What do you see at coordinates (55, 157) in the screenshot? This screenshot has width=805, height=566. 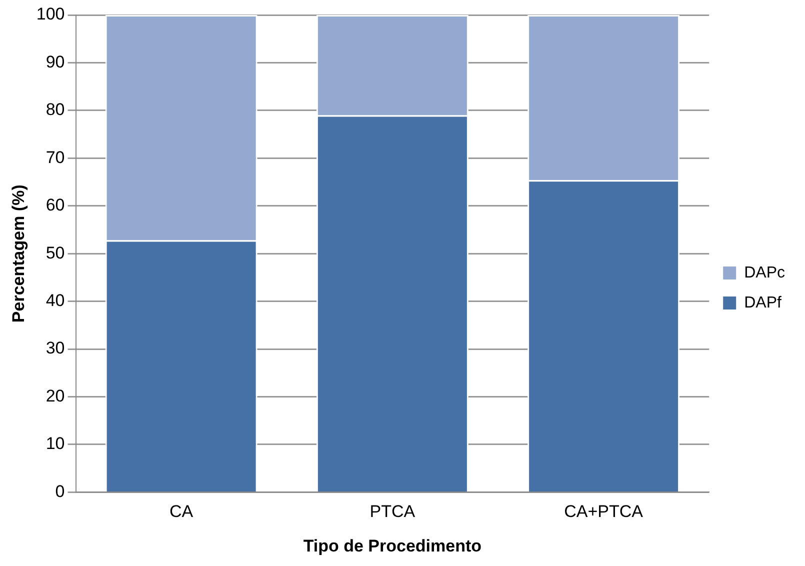 I see `y-tick-label: 70` at bounding box center [55, 157].